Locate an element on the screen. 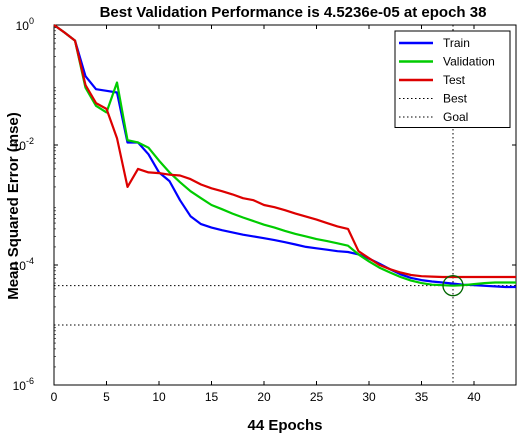  x-tick-label: 20 is located at coordinates (264, 397).